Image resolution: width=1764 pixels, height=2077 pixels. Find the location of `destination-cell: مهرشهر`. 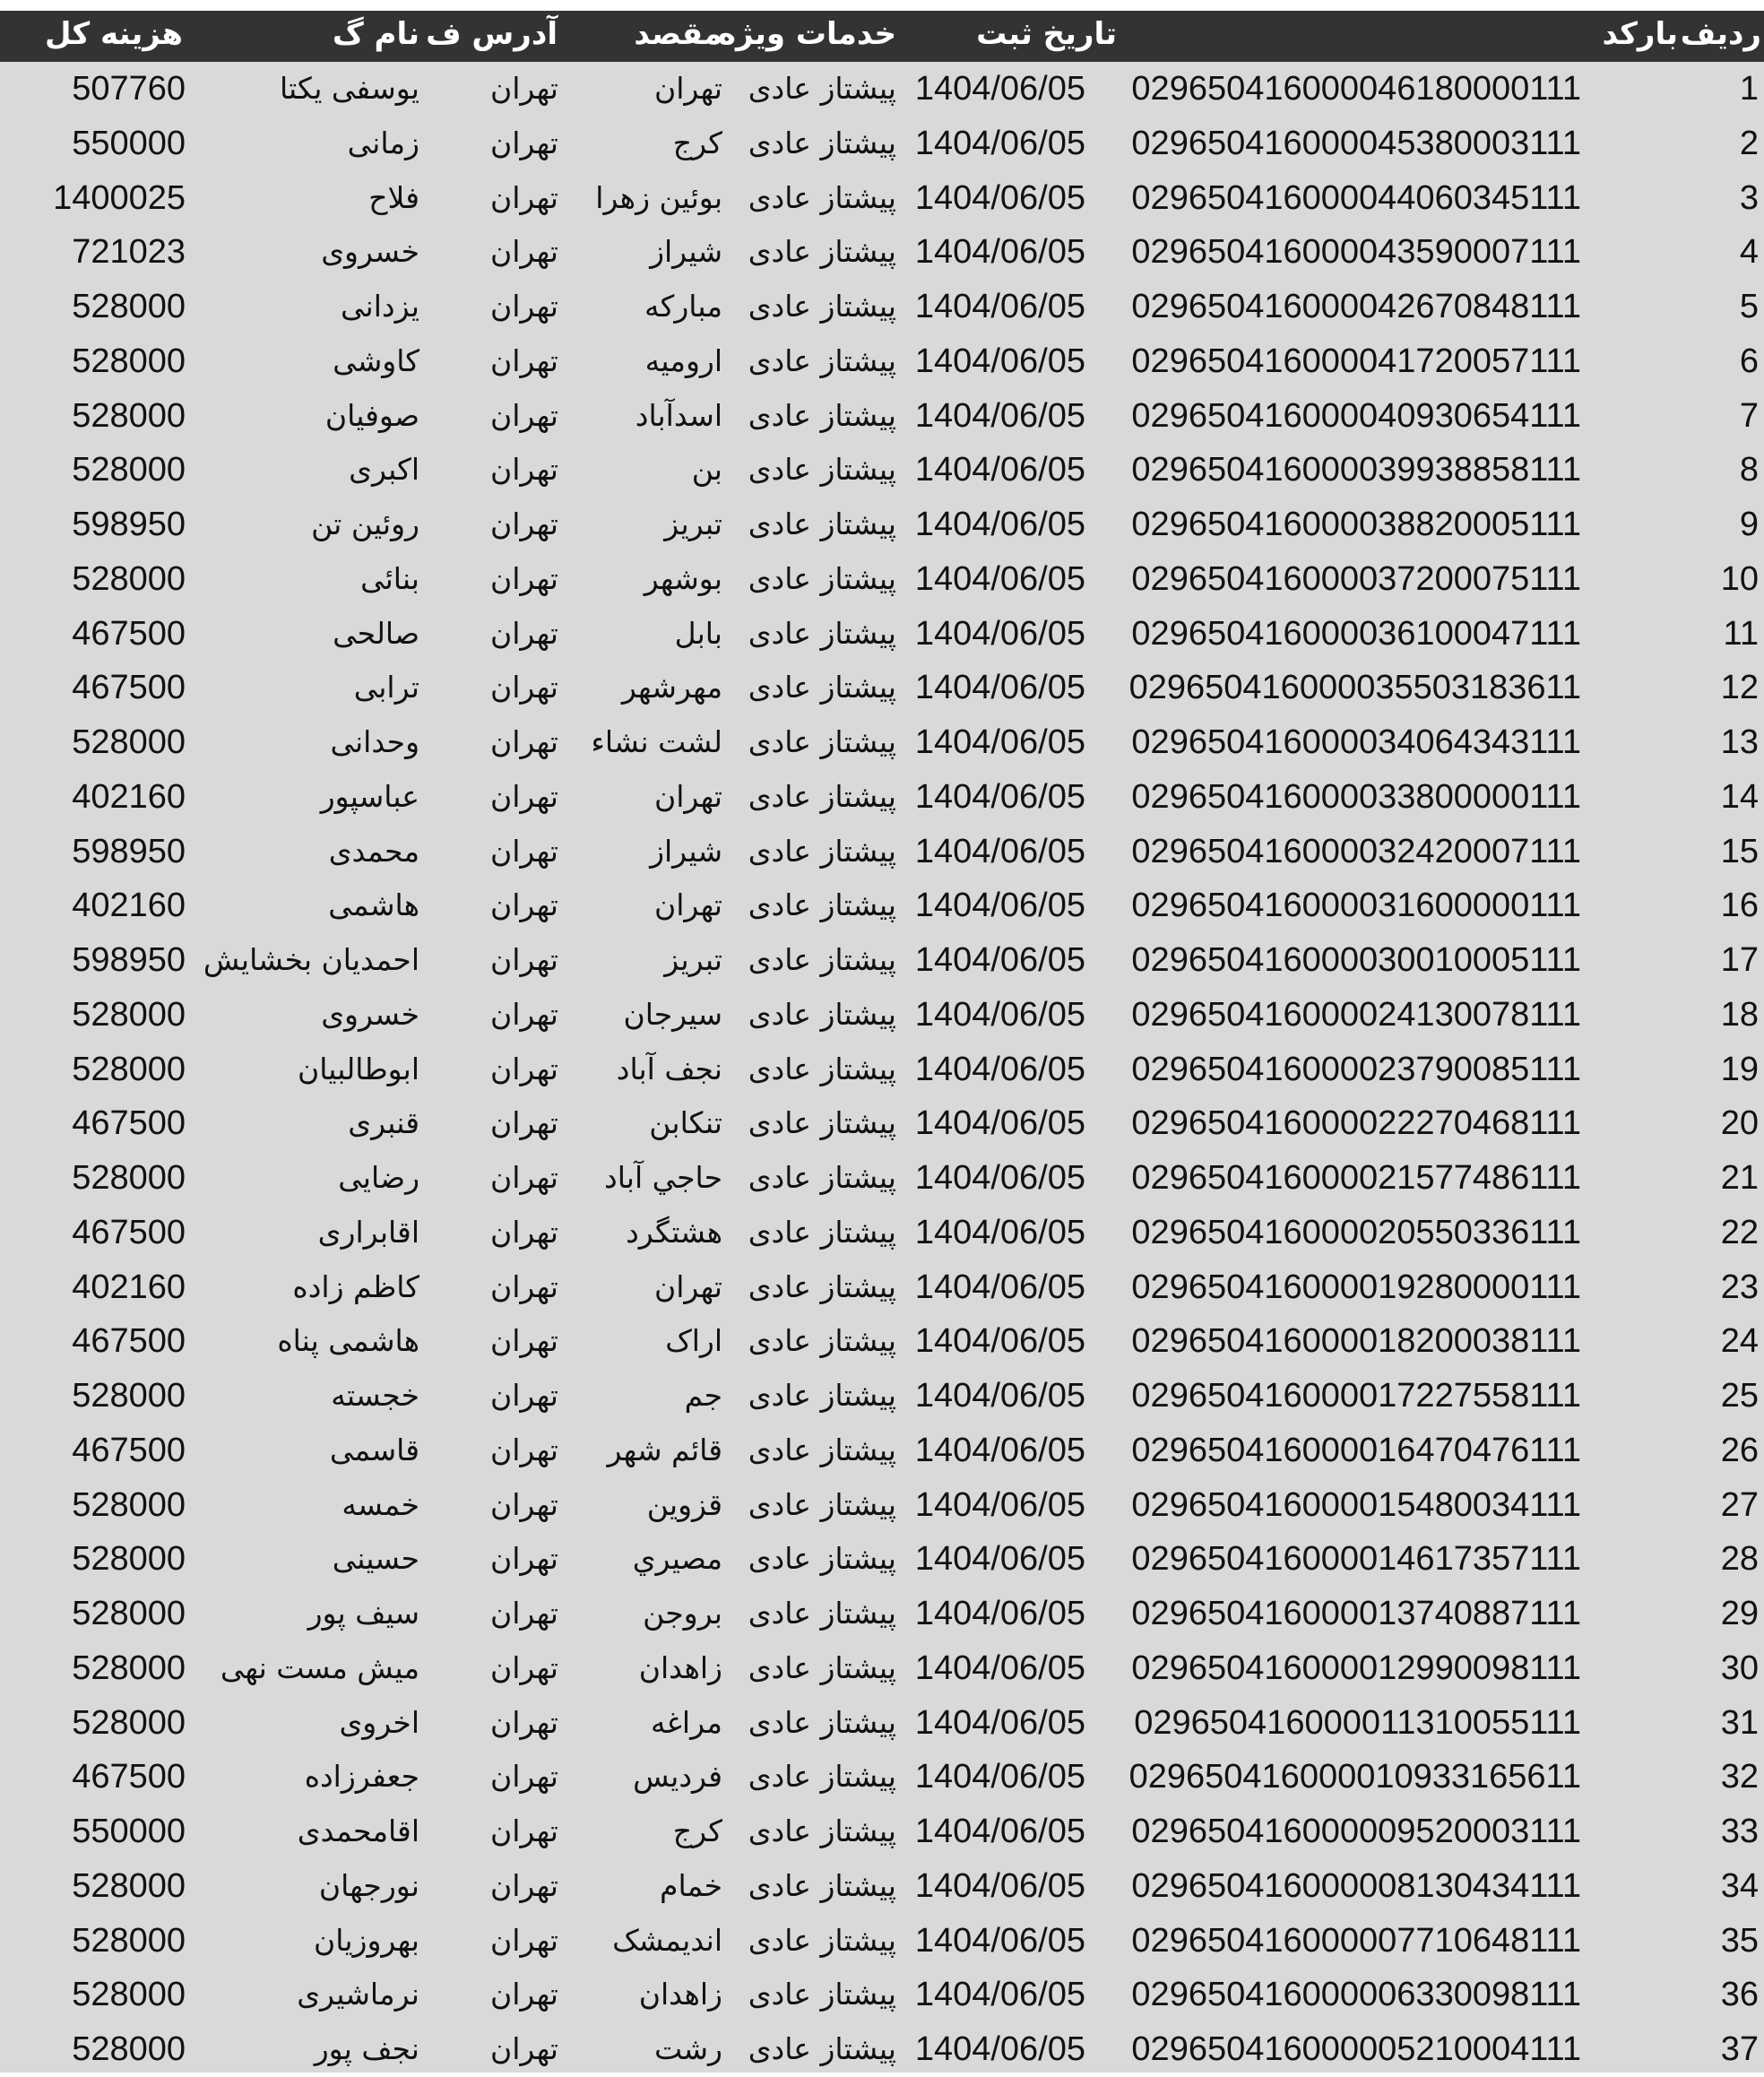

destination-cell: مهرشهر is located at coordinates (671, 687).